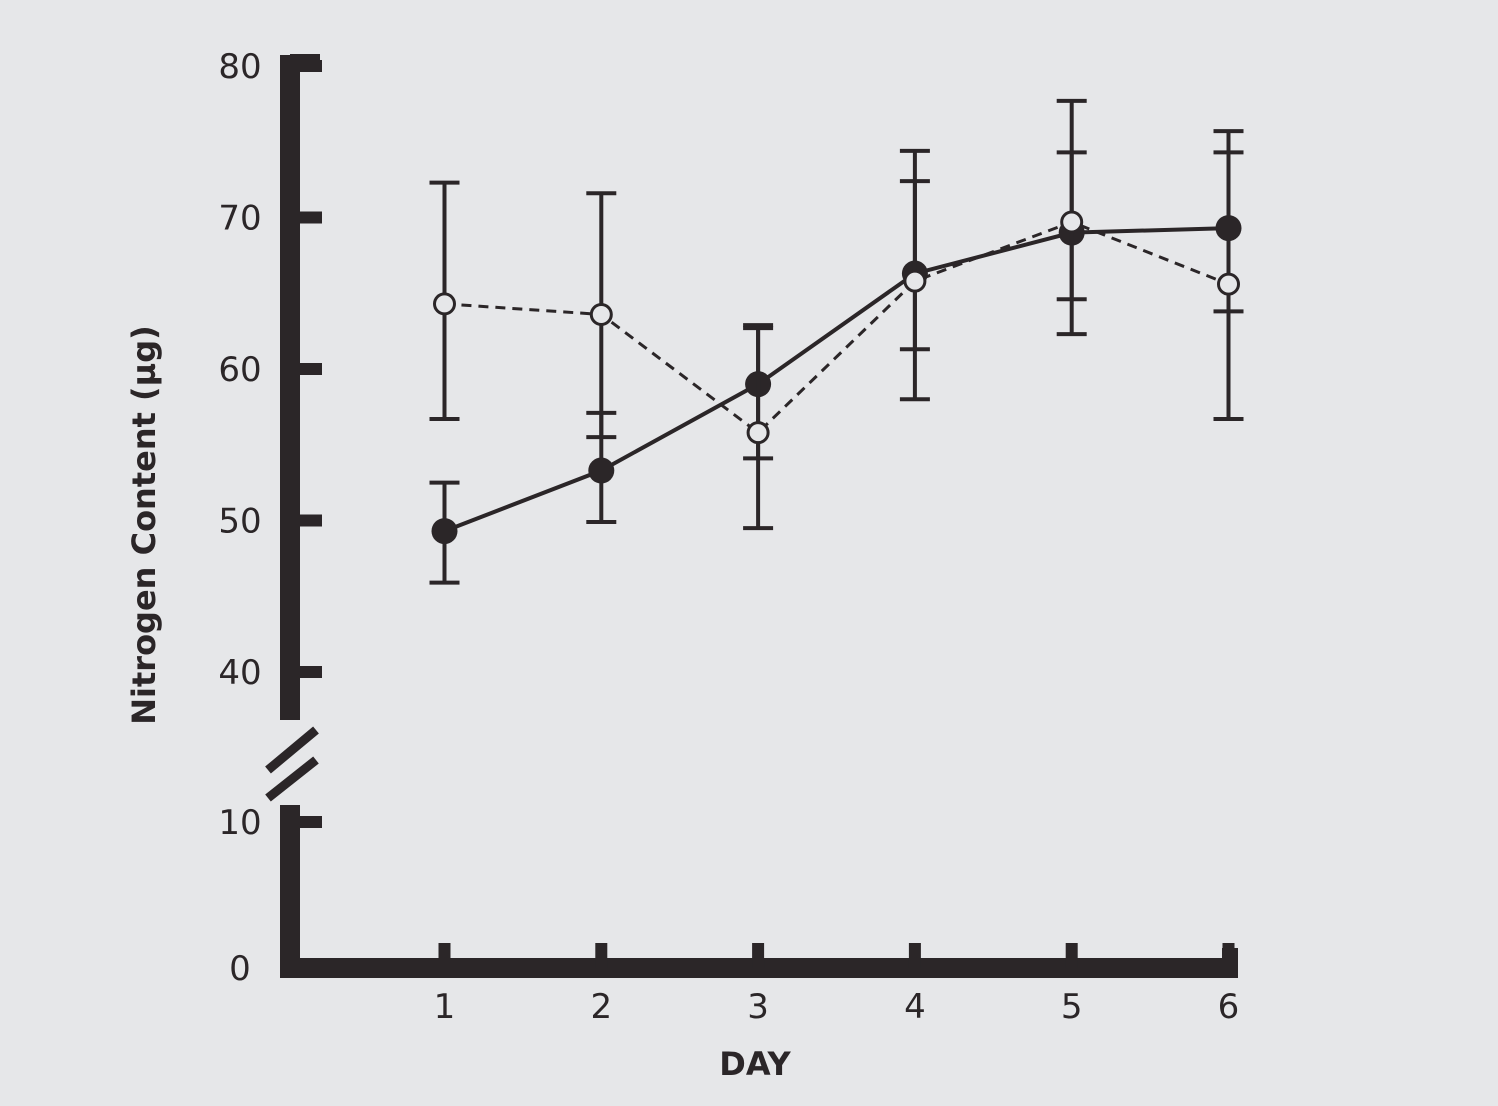 This screenshot has width=1498, height=1106. I want to click on y-tick-label: 60, so click(239, 370).